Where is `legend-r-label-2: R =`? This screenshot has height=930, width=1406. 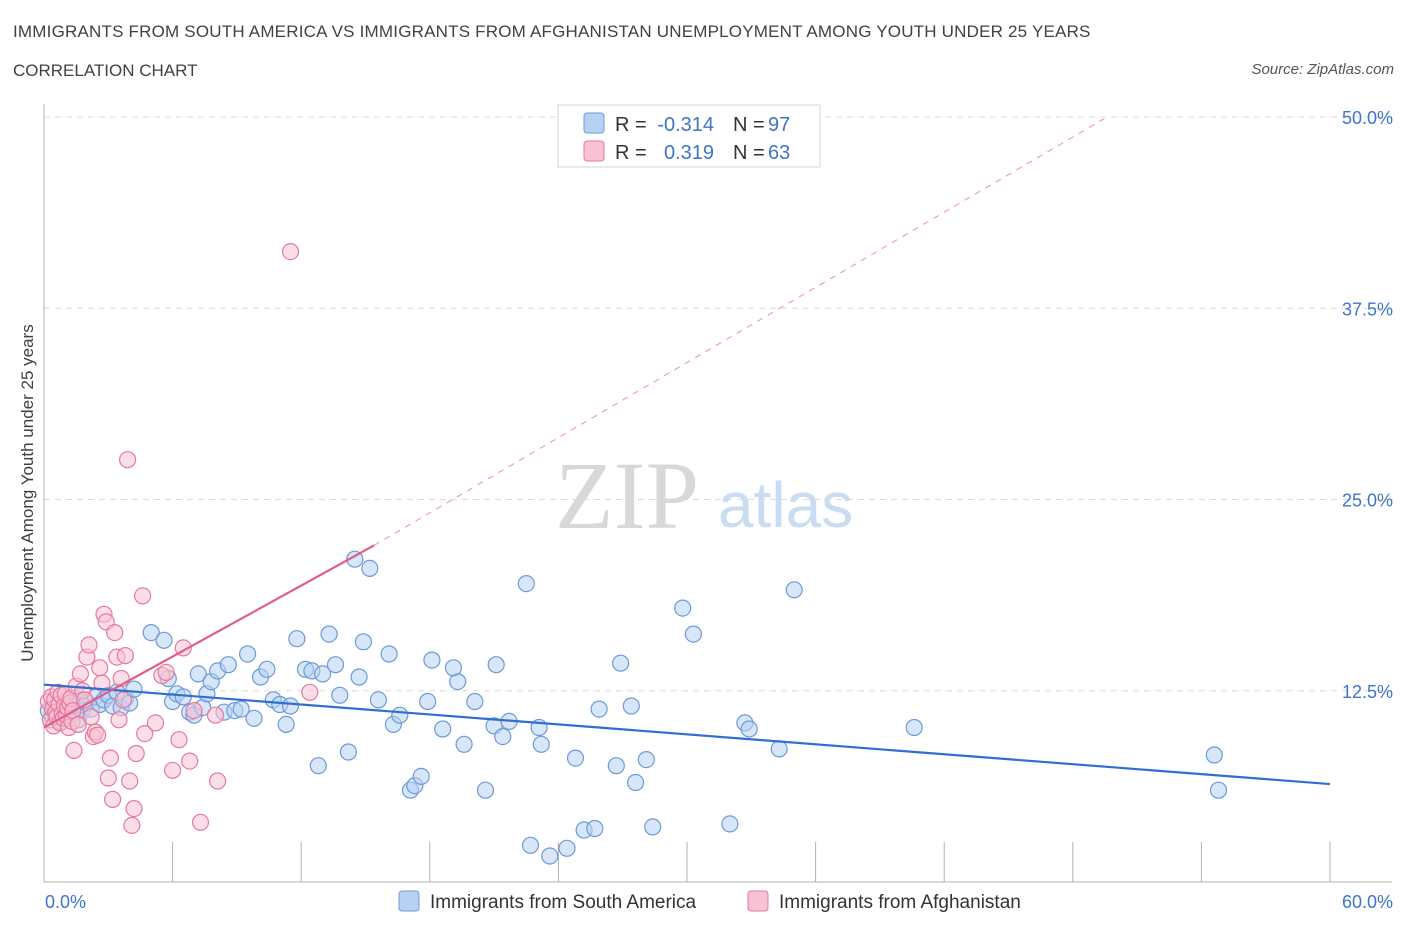
legend-r-label-2: R = is located at coordinates (631, 153).